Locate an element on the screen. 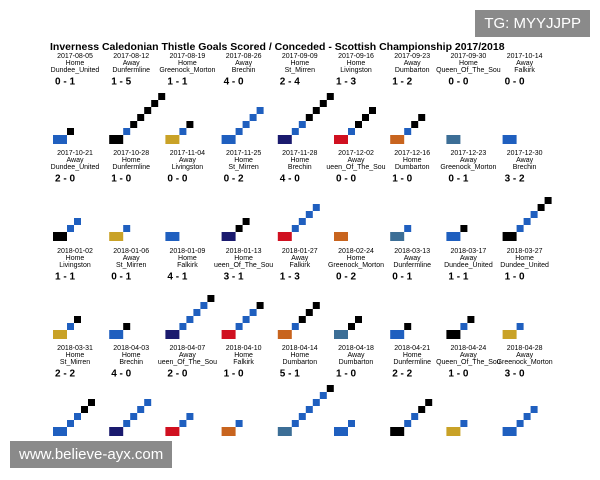 The image size is (600, 480). match-score: 0 - 1 is located at coordinates (121, 277).